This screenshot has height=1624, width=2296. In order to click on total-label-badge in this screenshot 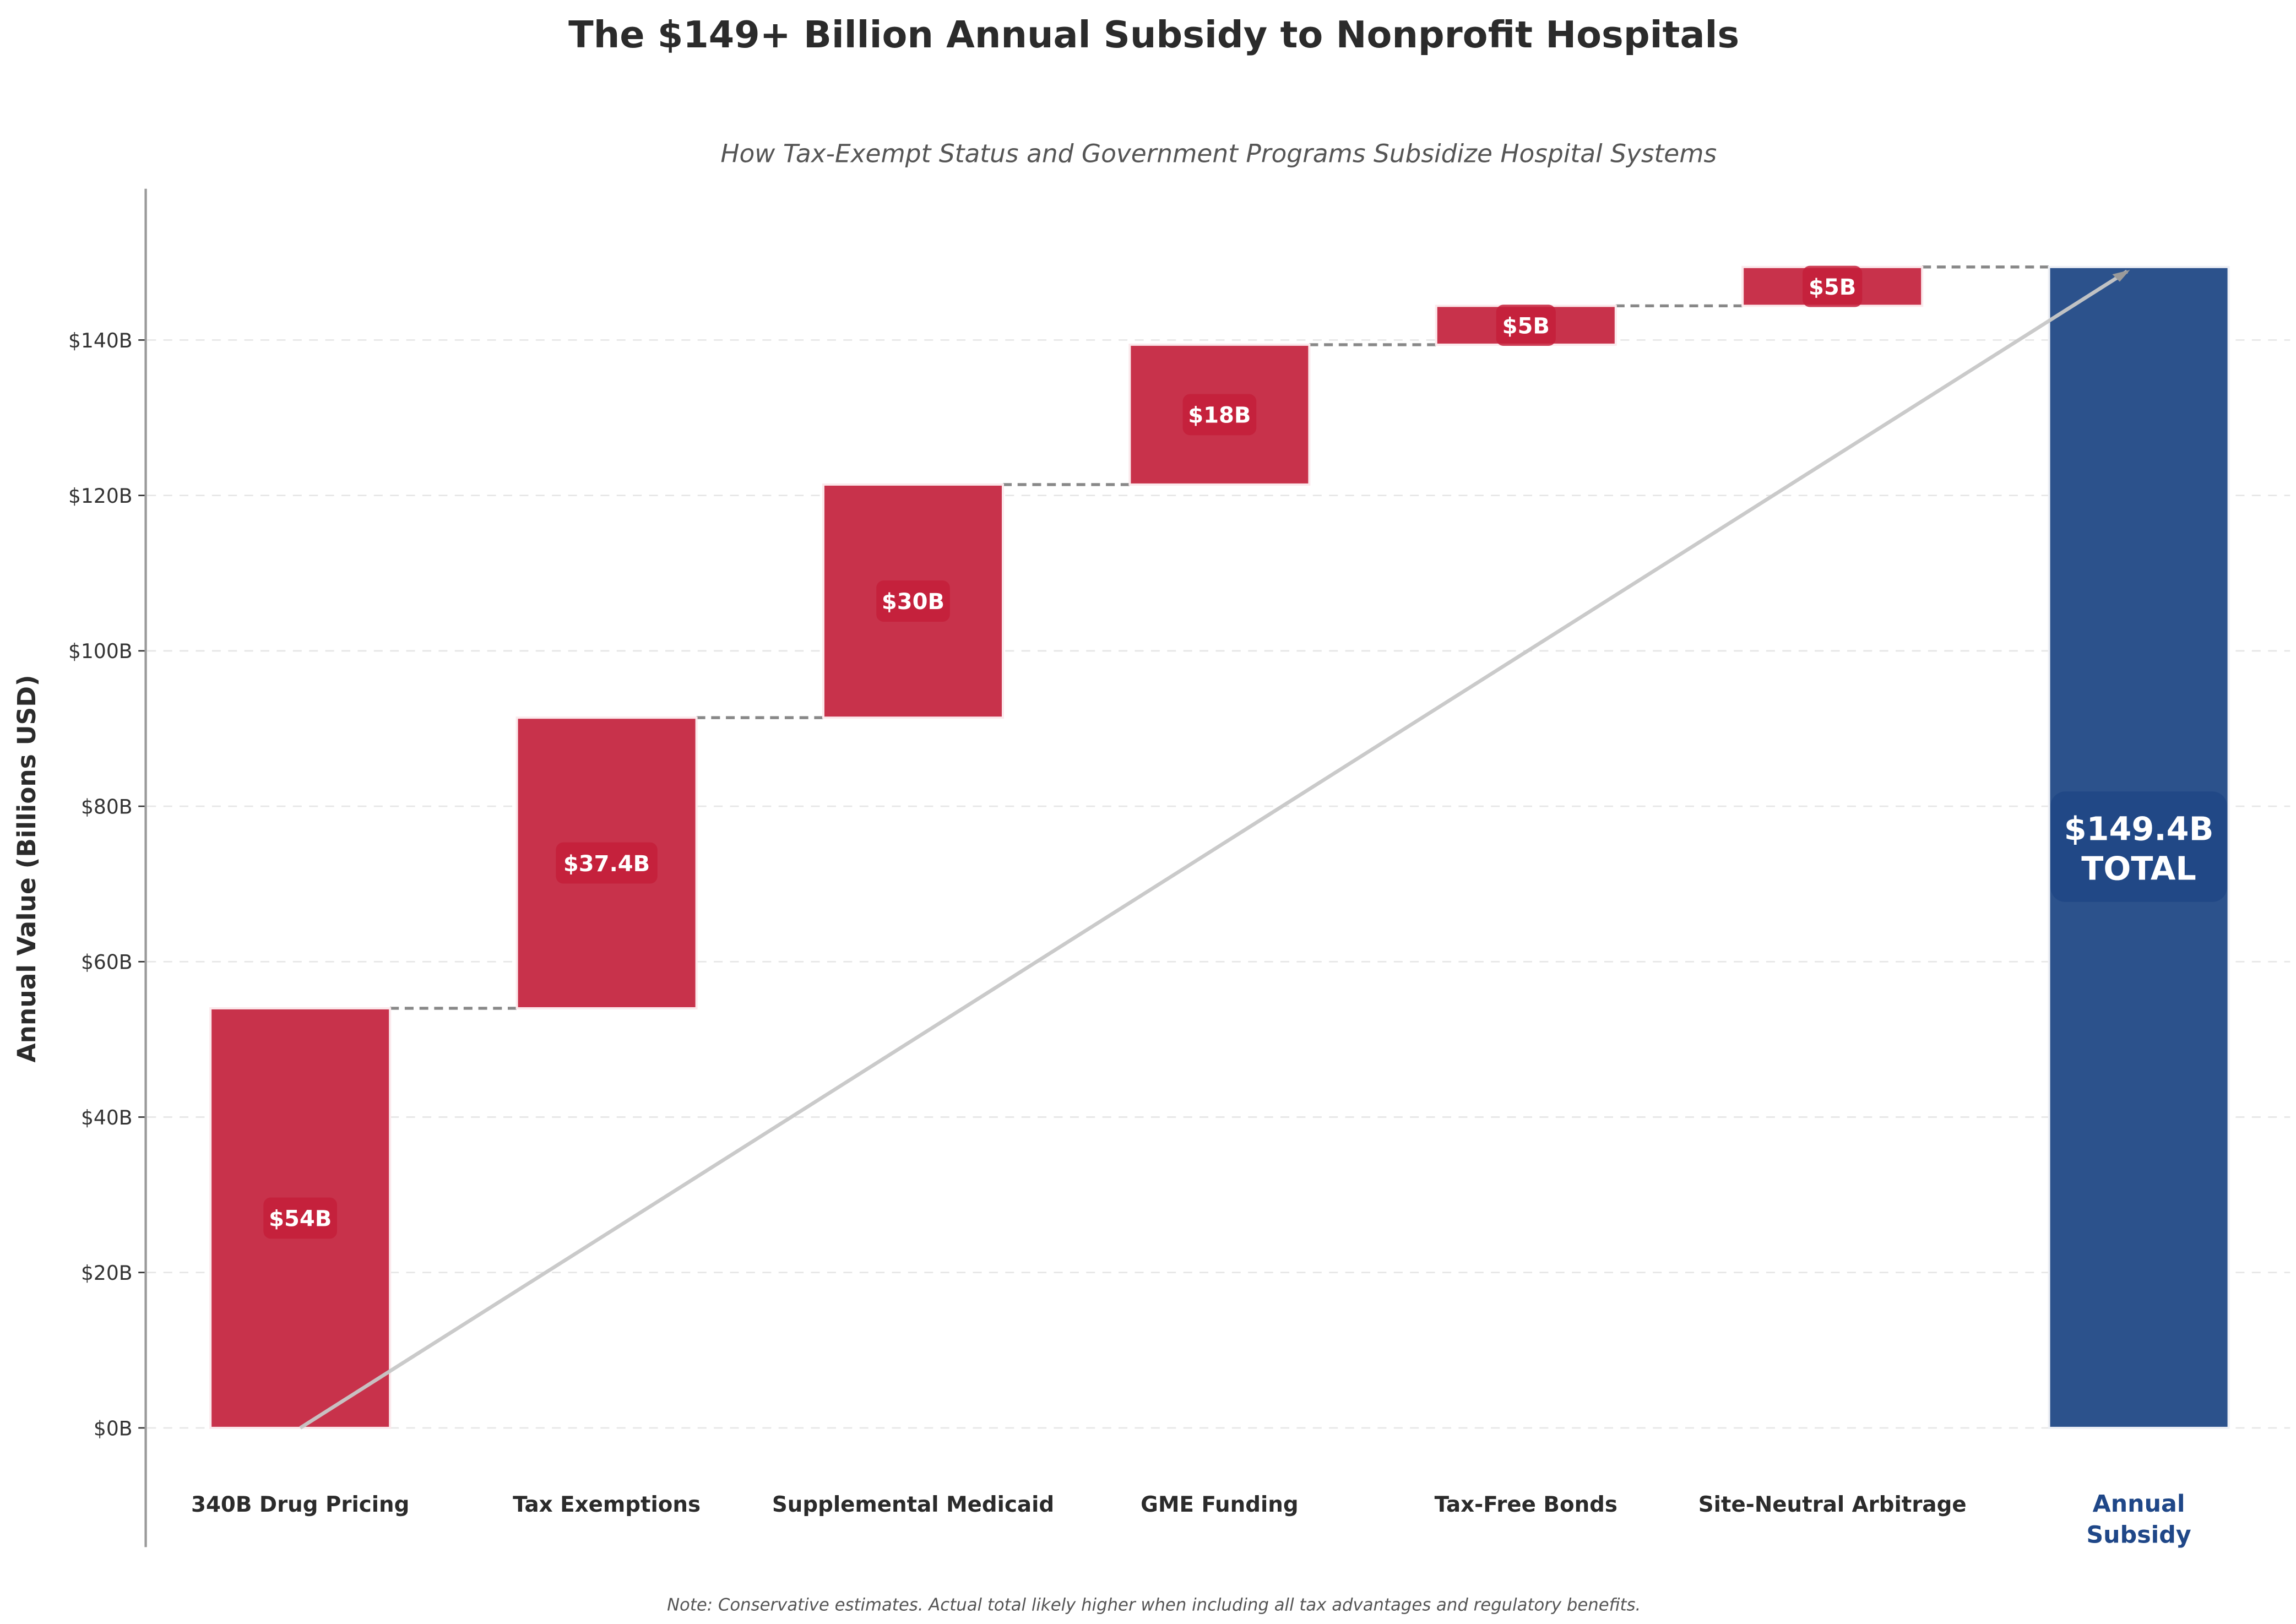, I will do `click(2138, 846)`.